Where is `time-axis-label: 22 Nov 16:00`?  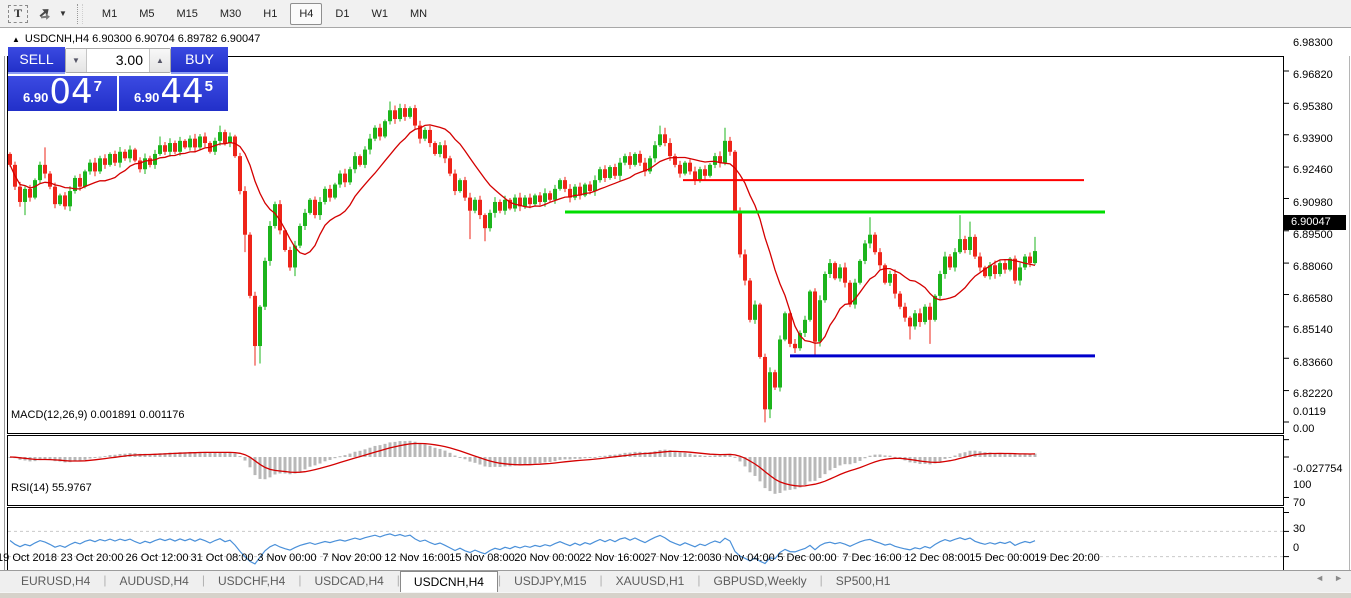 time-axis-label: 22 Nov 16:00 is located at coordinates (612, 558).